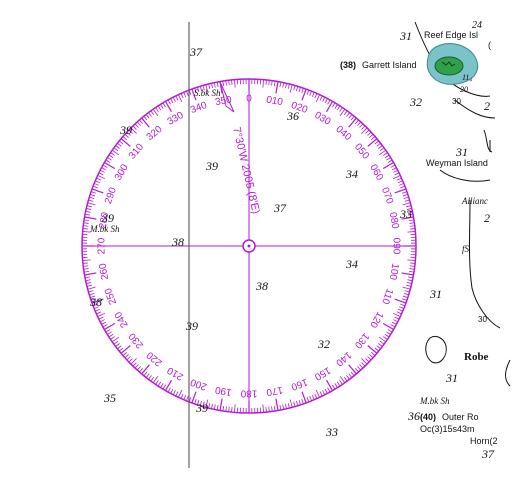  What do you see at coordinates (376, 319) in the screenshot?
I see `rose-degree-label: 120` at bounding box center [376, 319].